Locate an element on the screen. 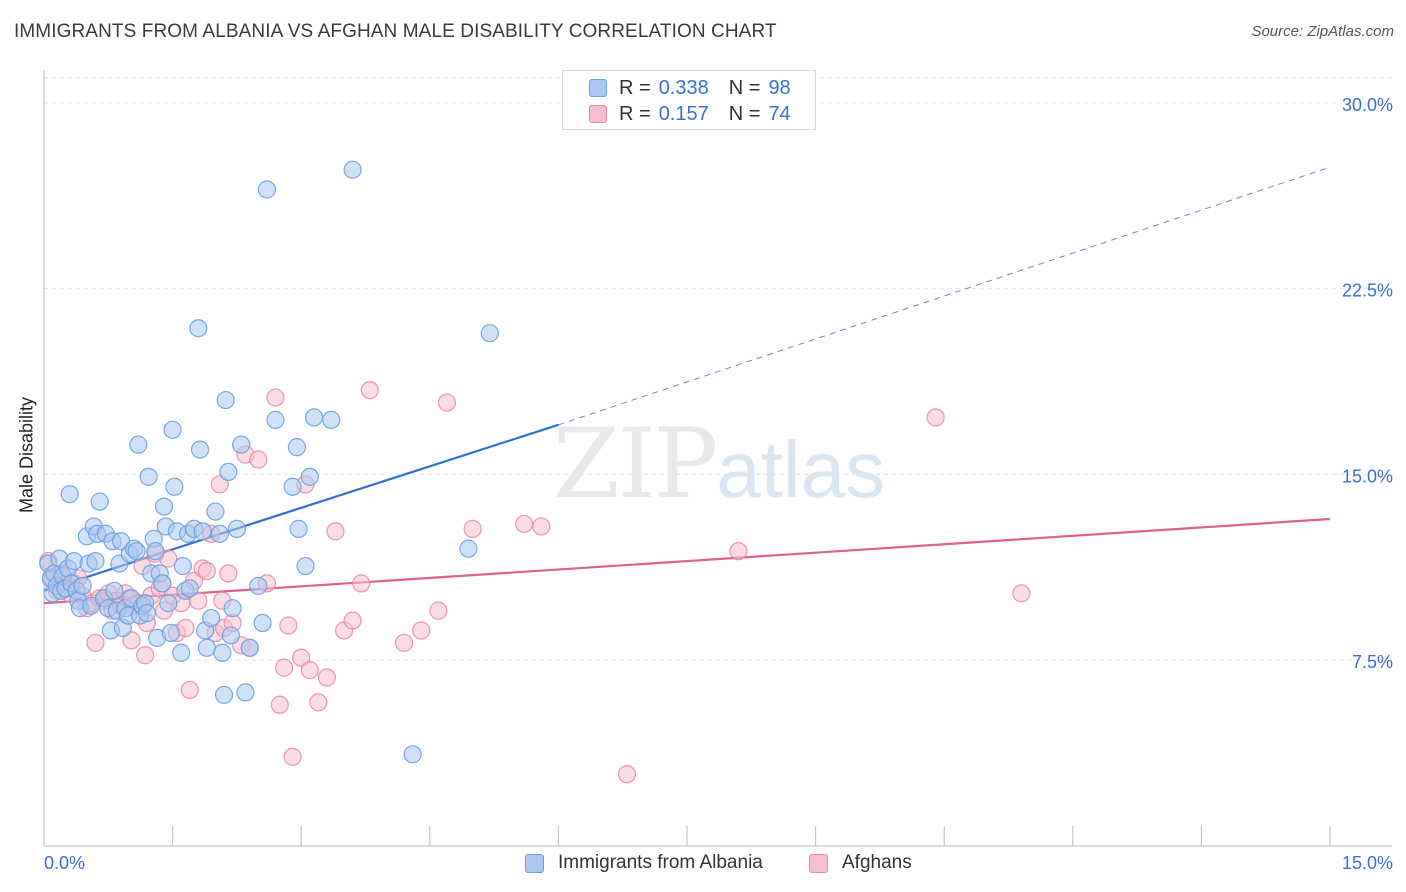  legend-row-albania: R = 0.338 N = 98 is located at coordinates (690, 88).